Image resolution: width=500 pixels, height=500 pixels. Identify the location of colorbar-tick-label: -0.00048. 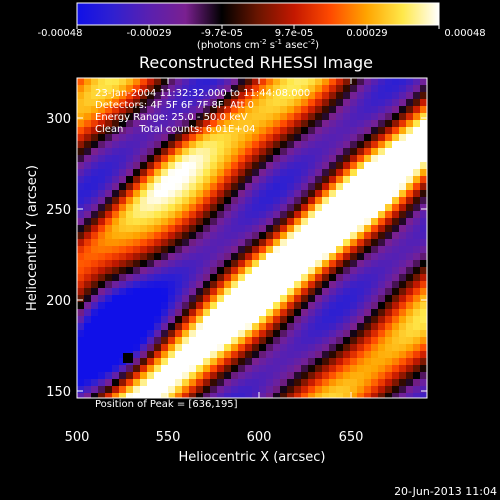
(60, 33).